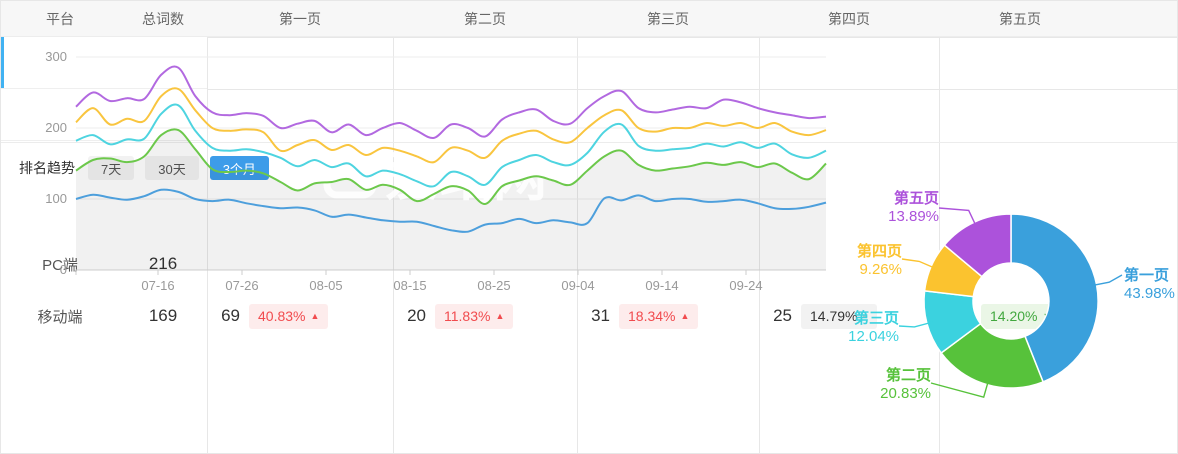  Describe the element at coordinates (485, 18) in the screenshot. I see `header-page2: 第二页` at that location.